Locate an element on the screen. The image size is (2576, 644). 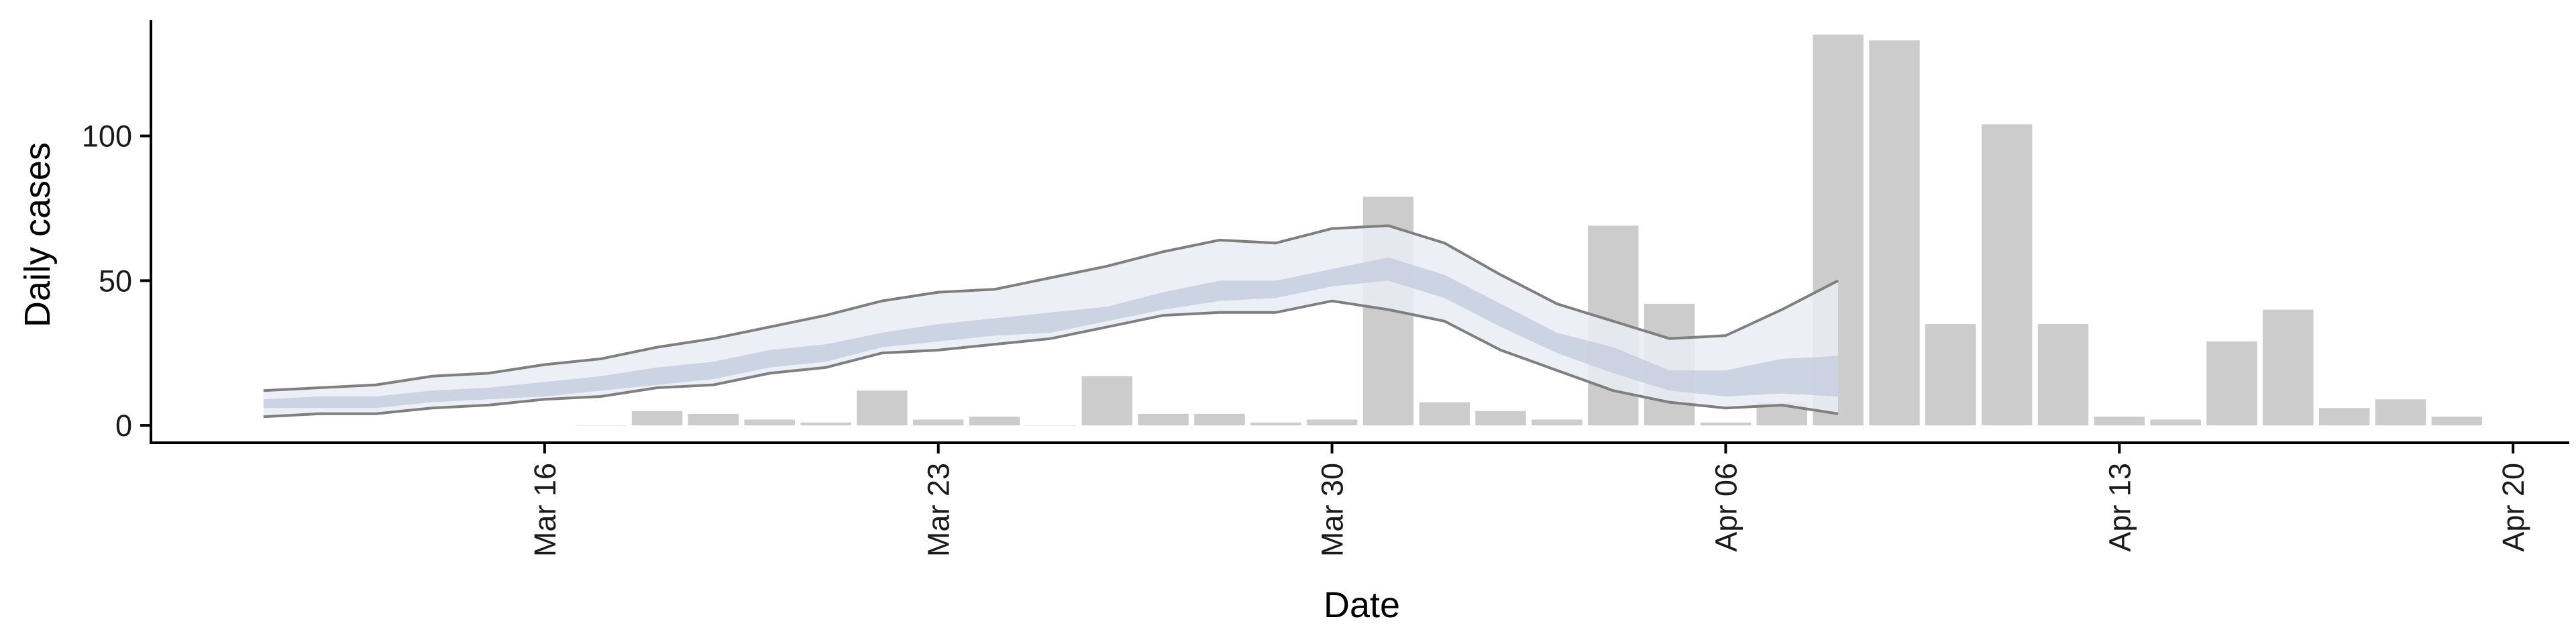
x-axis-title: Date is located at coordinates (1362, 605).